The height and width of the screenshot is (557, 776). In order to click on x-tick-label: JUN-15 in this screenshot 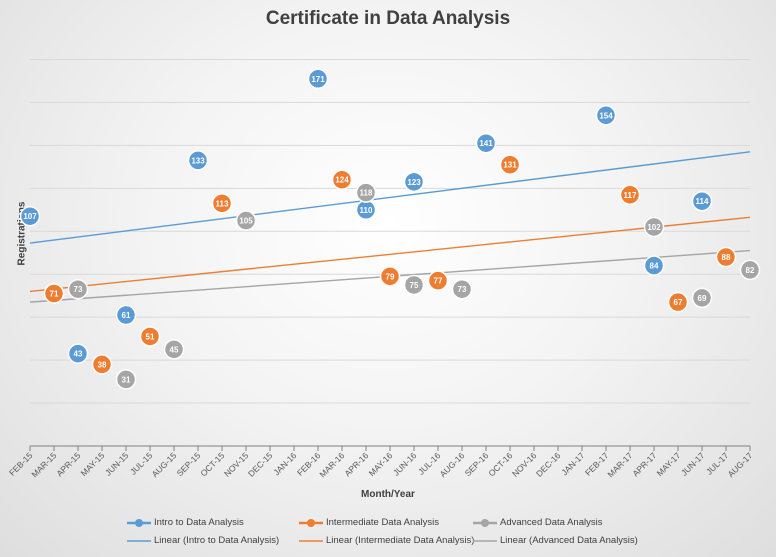, I will do `click(117, 464)`.